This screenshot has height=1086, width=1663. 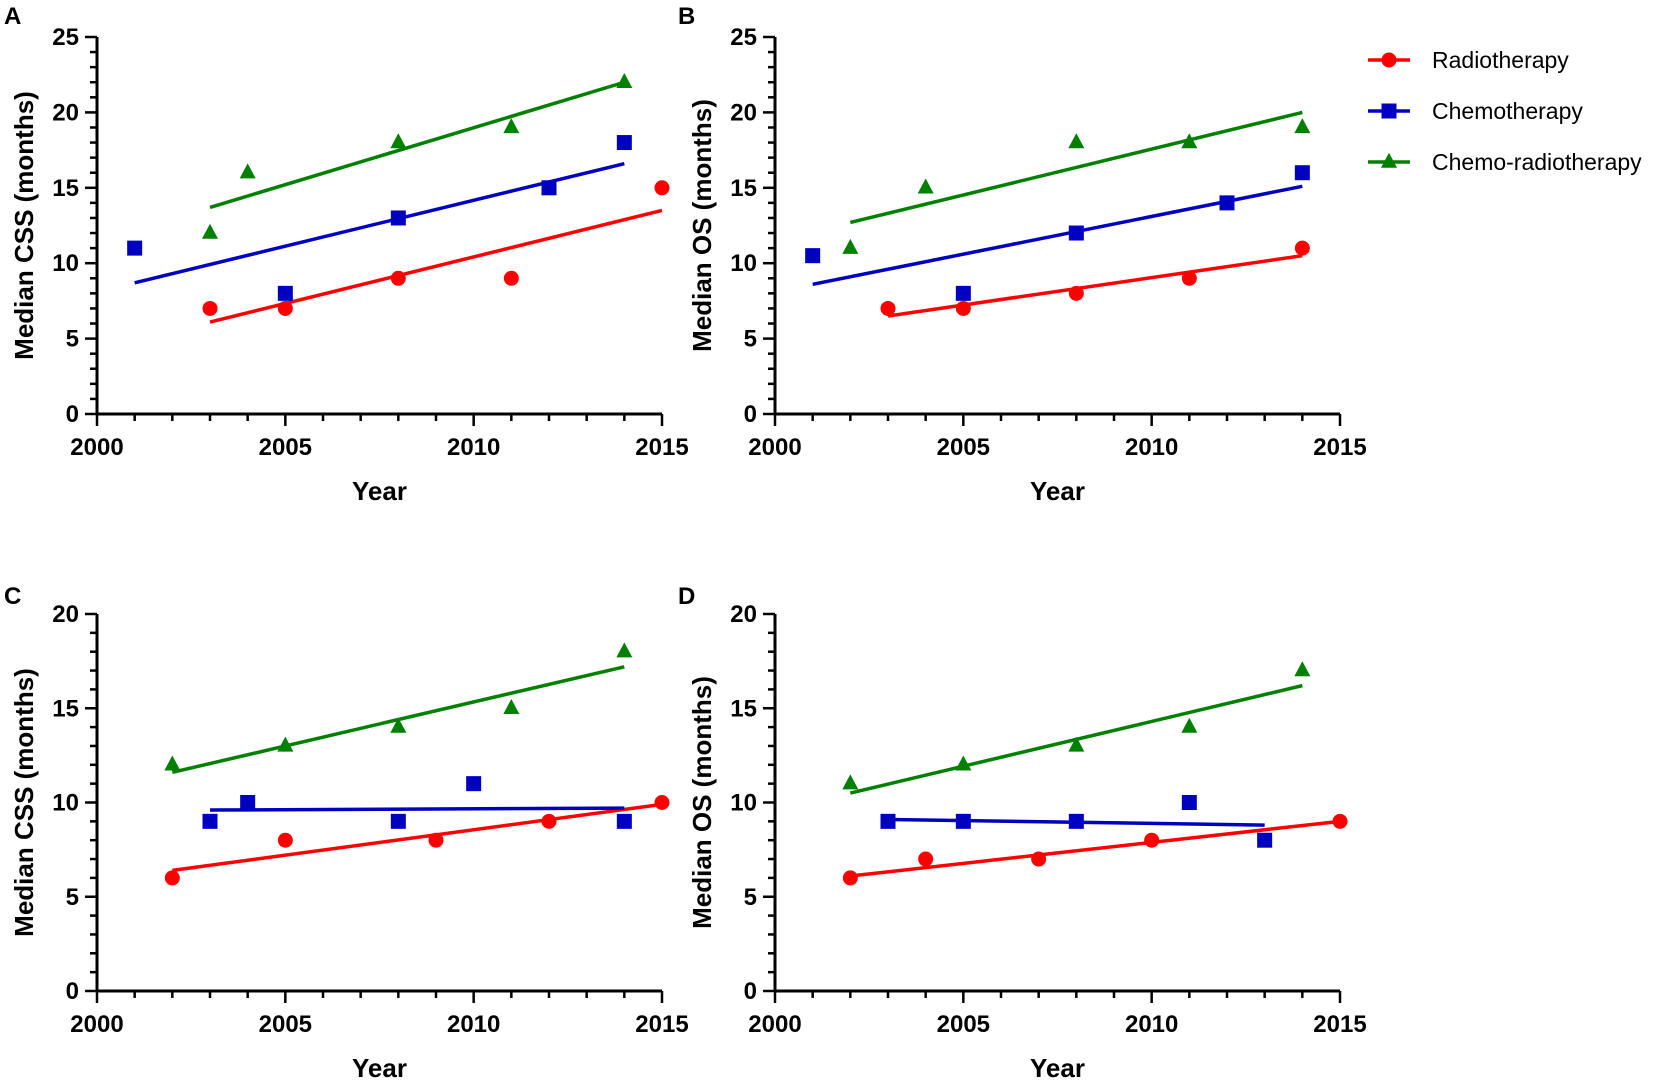 What do you see at coordinates (417, 809) in the screenshot?
I see `trend-line-chemotherapy` at bounding box center [417, 809].